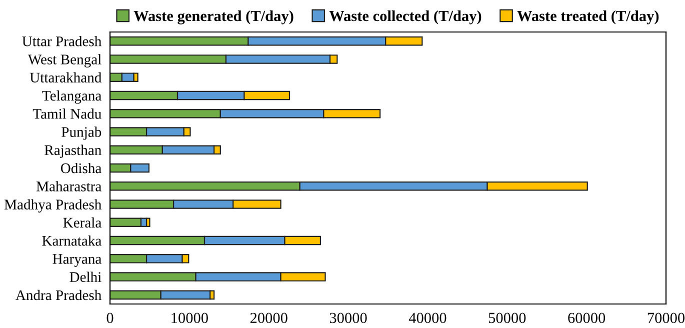 The image size is (685, 328). I want to click on x-tick-label: 70000, so click(666, 318).